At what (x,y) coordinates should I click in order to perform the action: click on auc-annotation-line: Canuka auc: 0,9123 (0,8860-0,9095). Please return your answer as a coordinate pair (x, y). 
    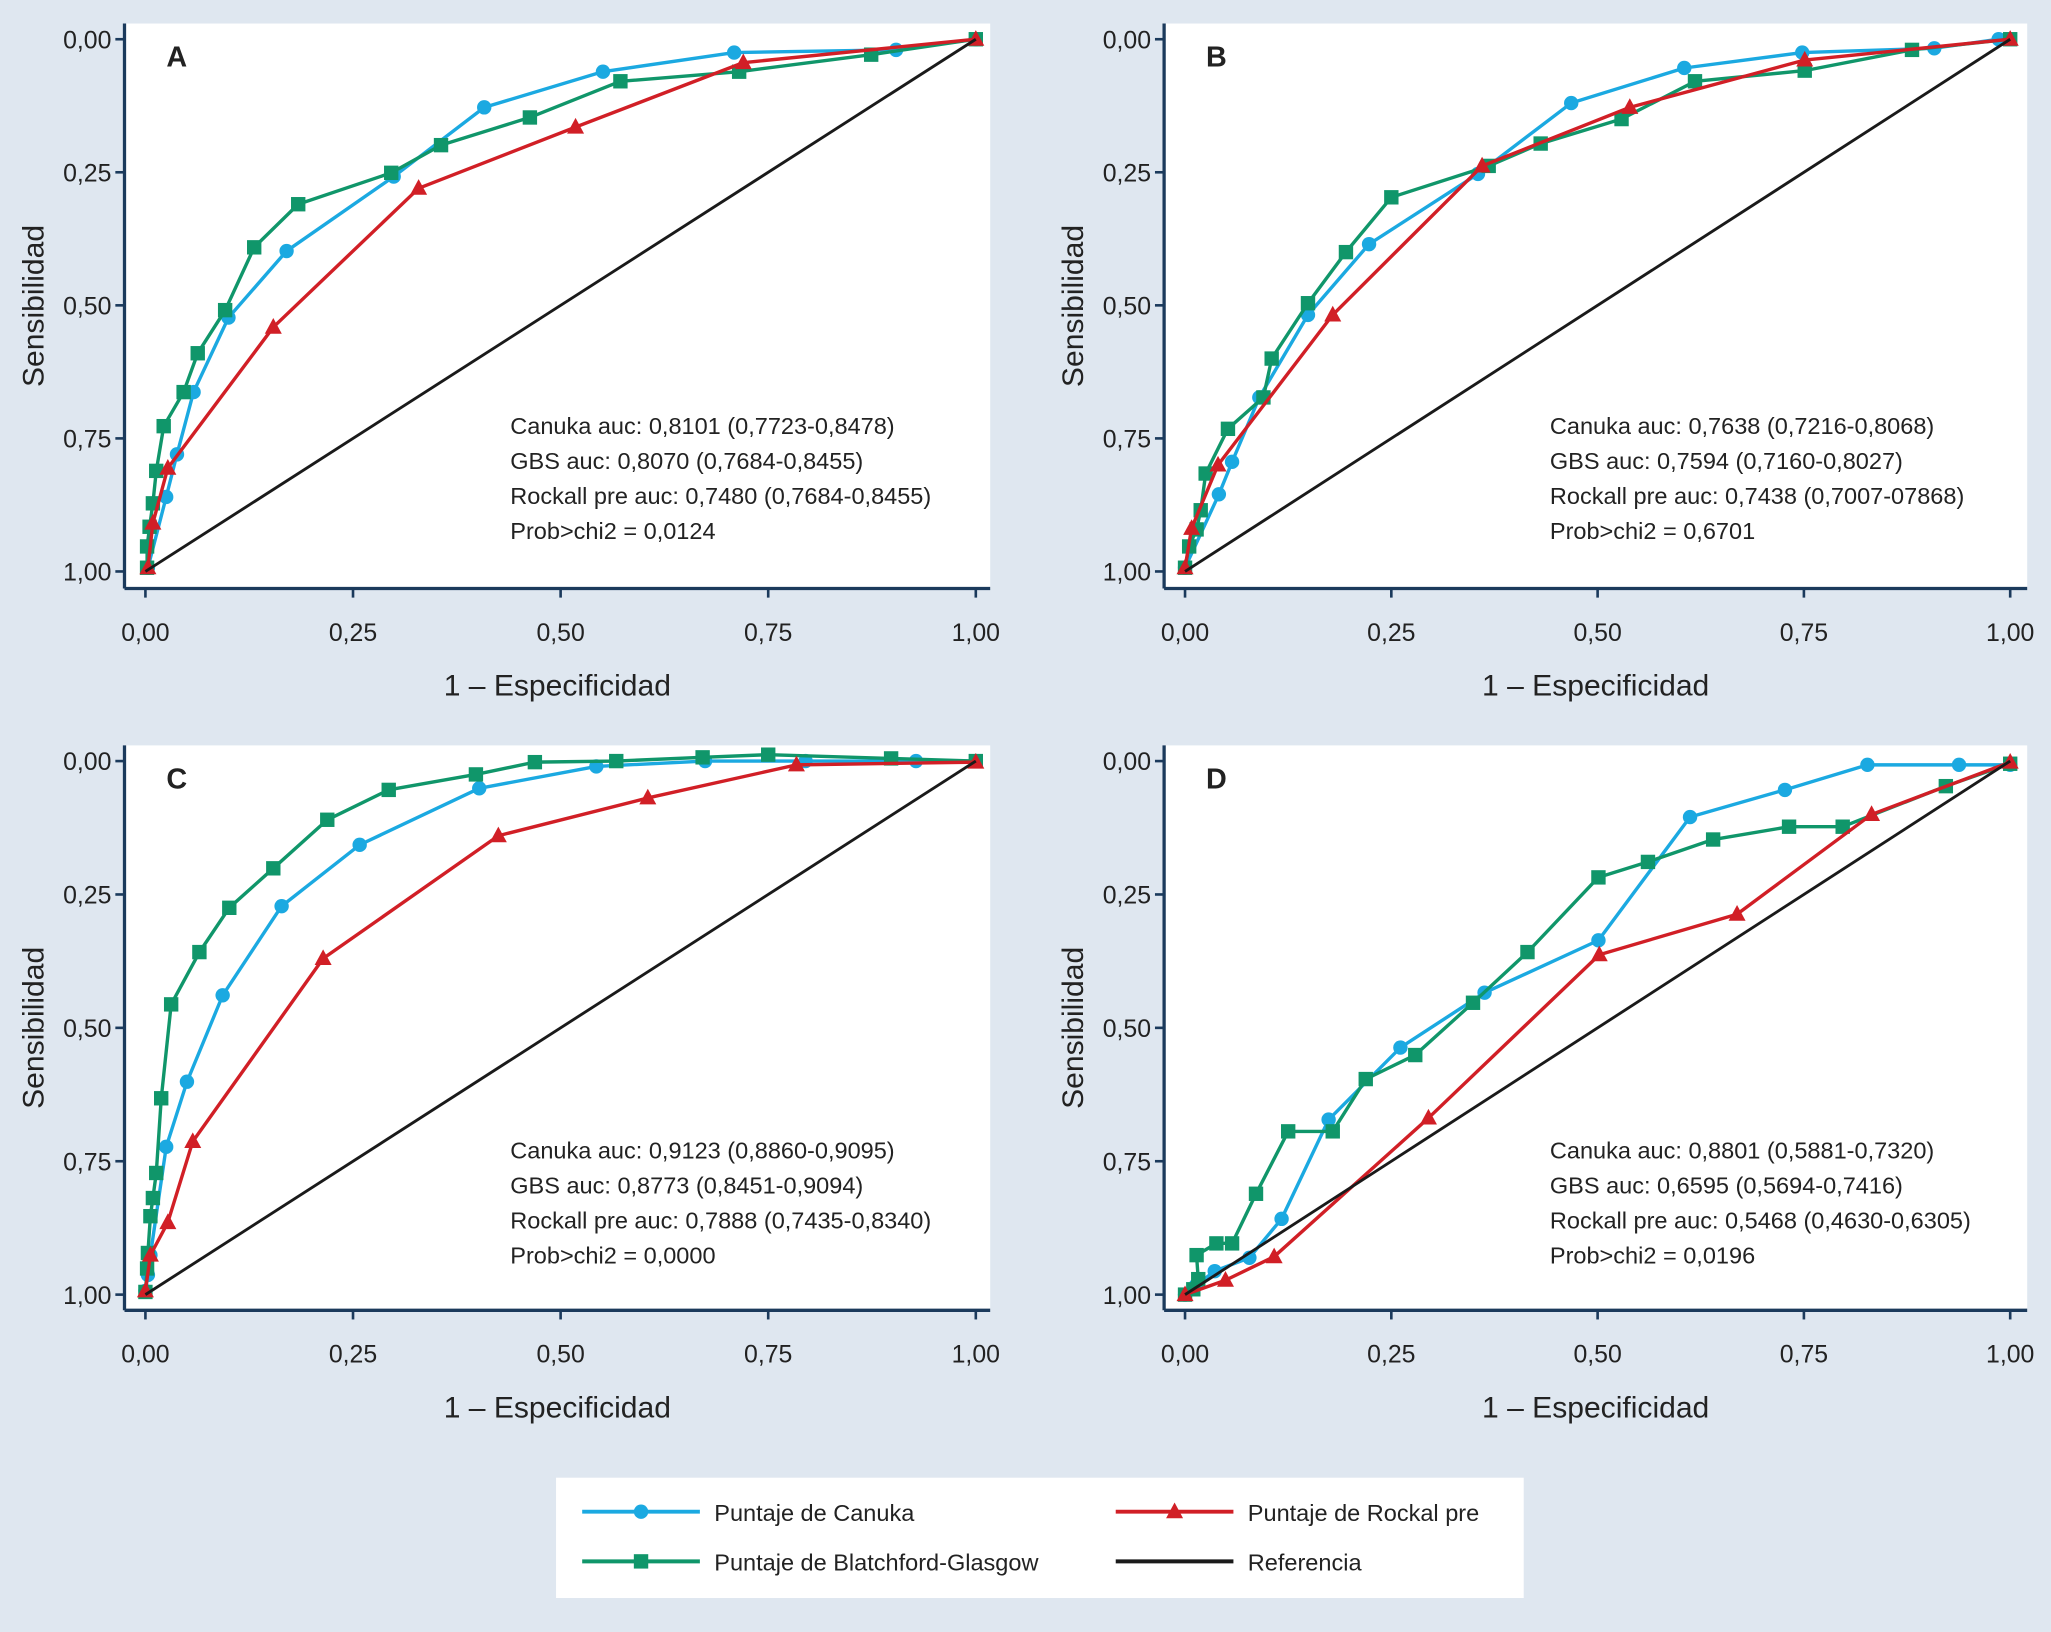
    Looking at the image, I should click on (702, 1151).